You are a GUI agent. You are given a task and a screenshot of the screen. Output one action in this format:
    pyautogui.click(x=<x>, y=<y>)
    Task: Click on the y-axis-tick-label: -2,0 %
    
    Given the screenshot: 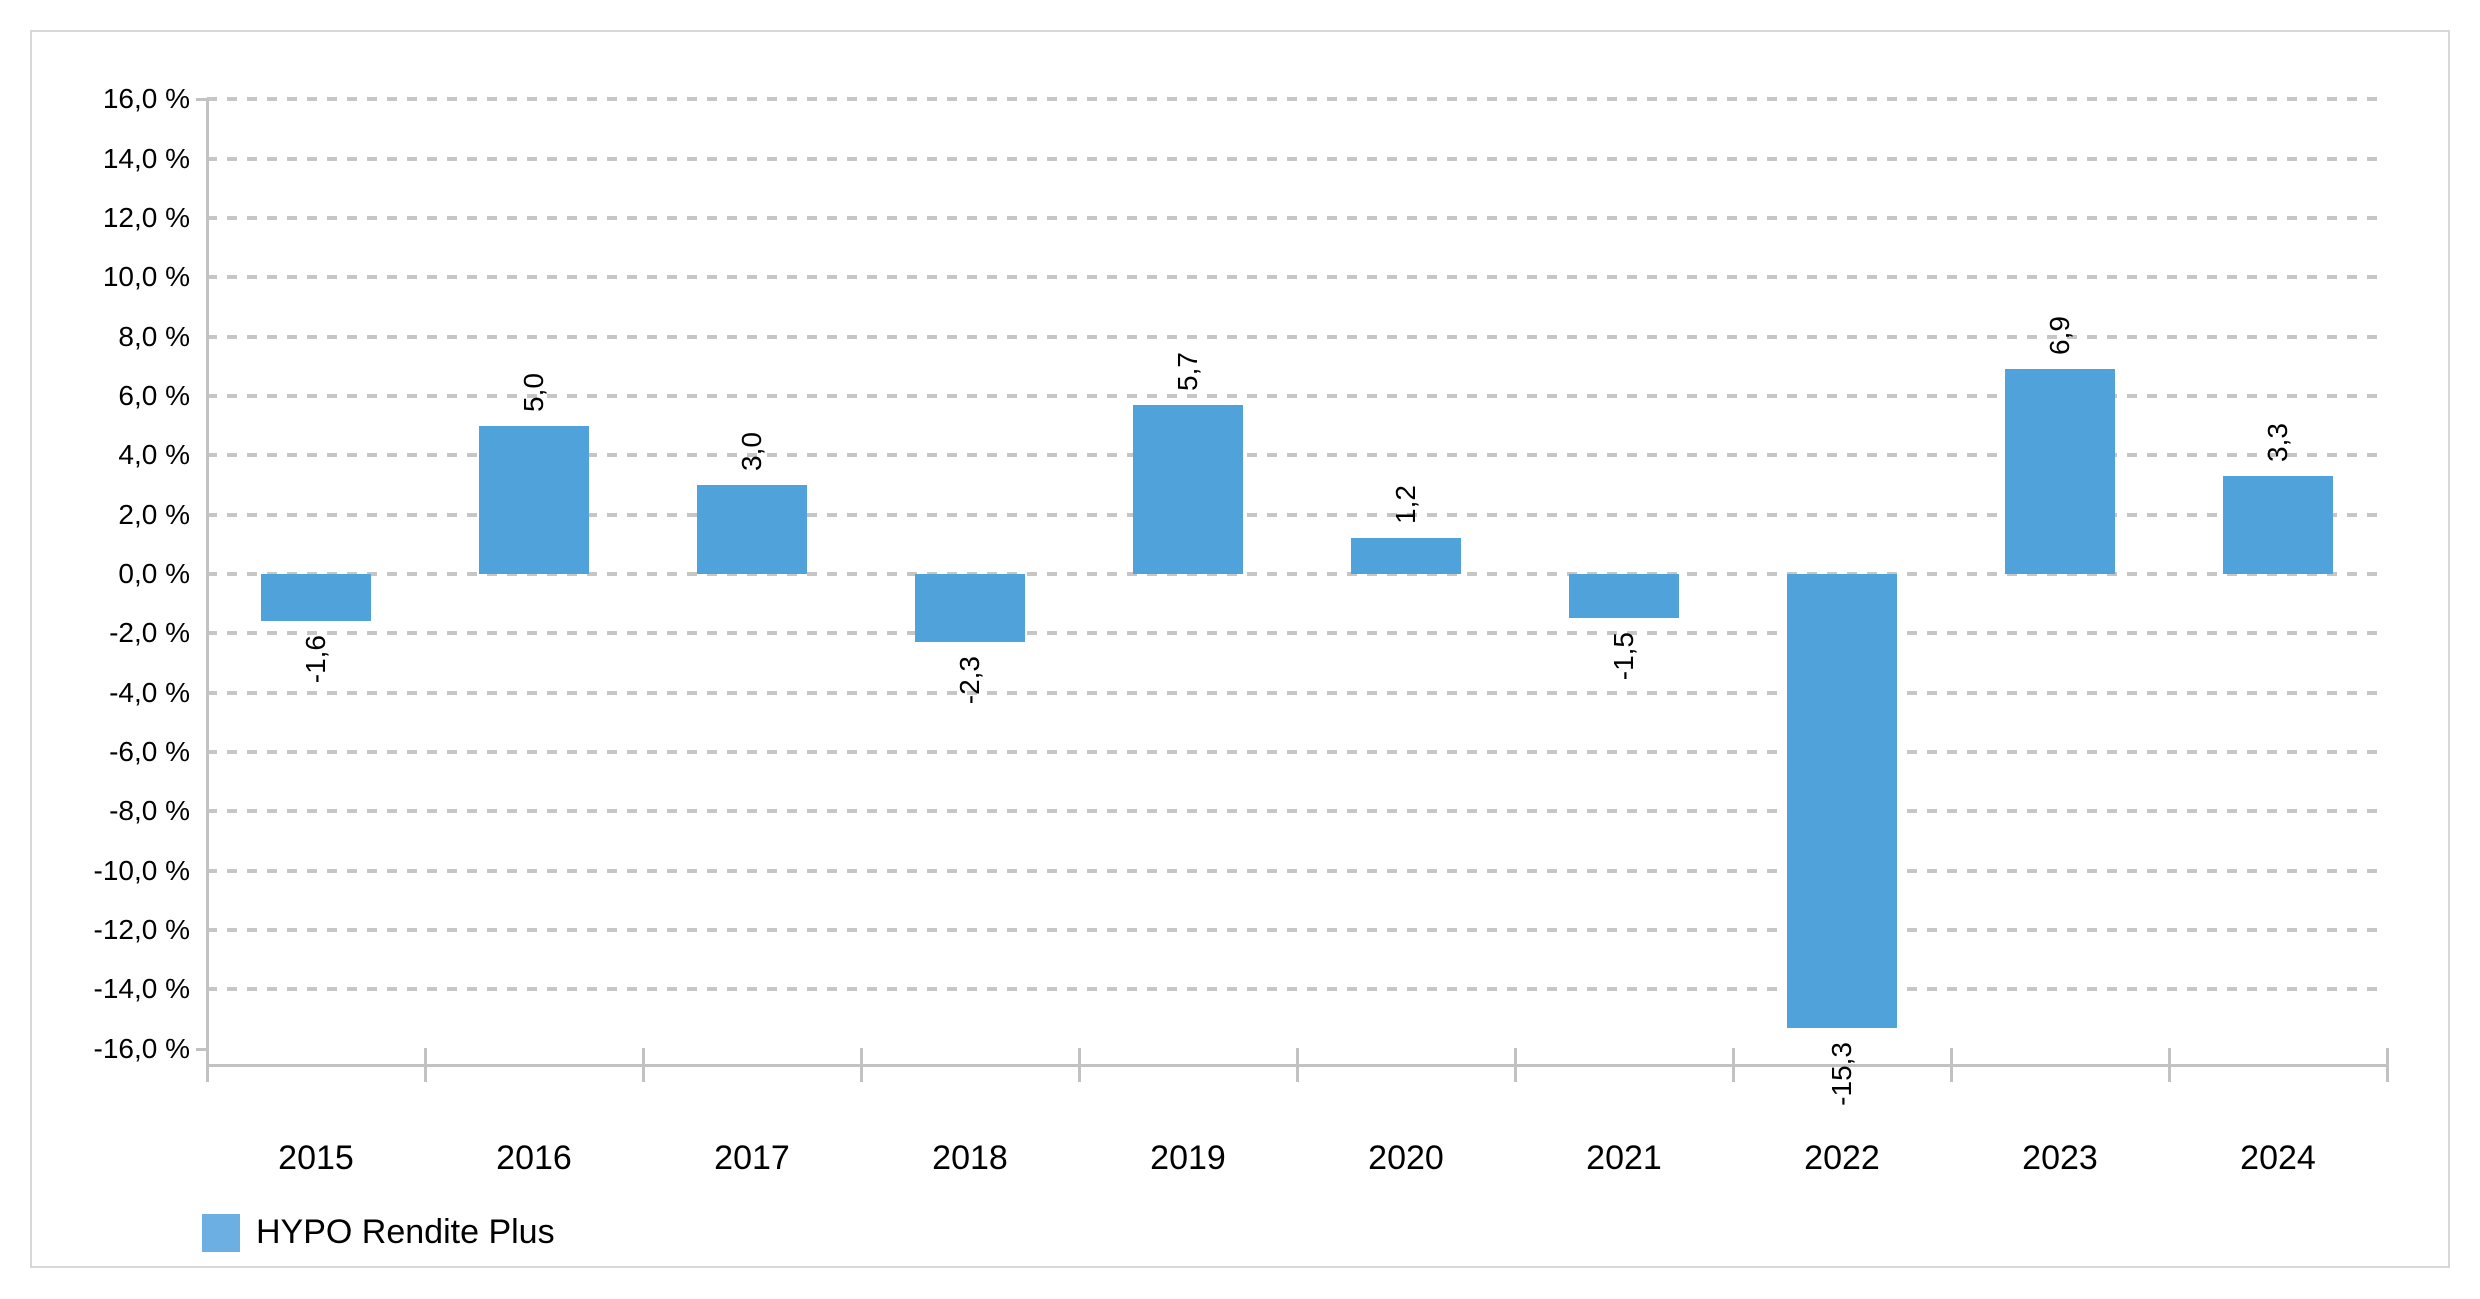 What is the action you would take?
    pyautogui.click(x=149, y=633)
    